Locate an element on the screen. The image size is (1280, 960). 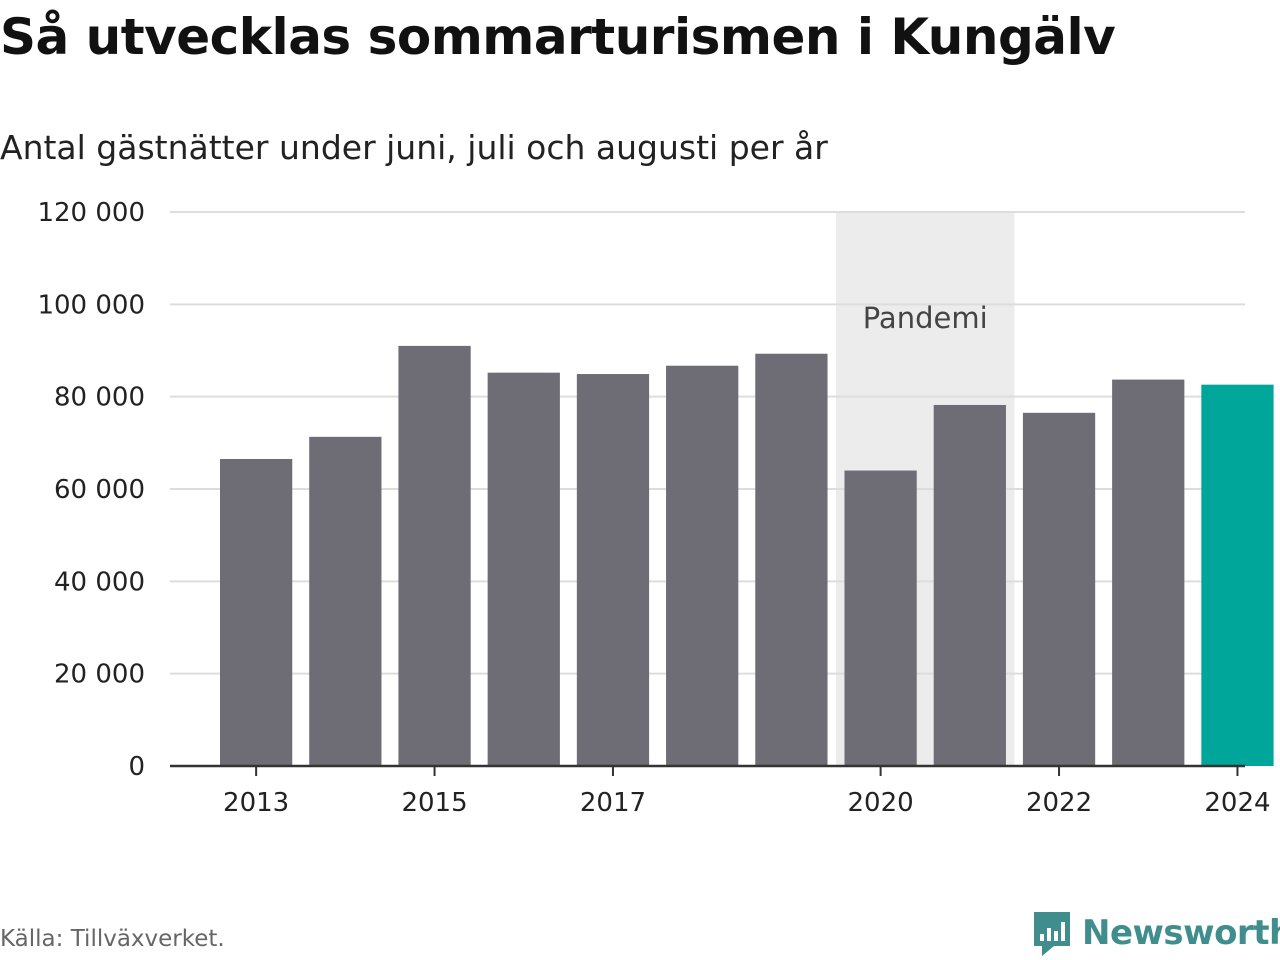
bar-2015 is located at coordinates (434, 555).